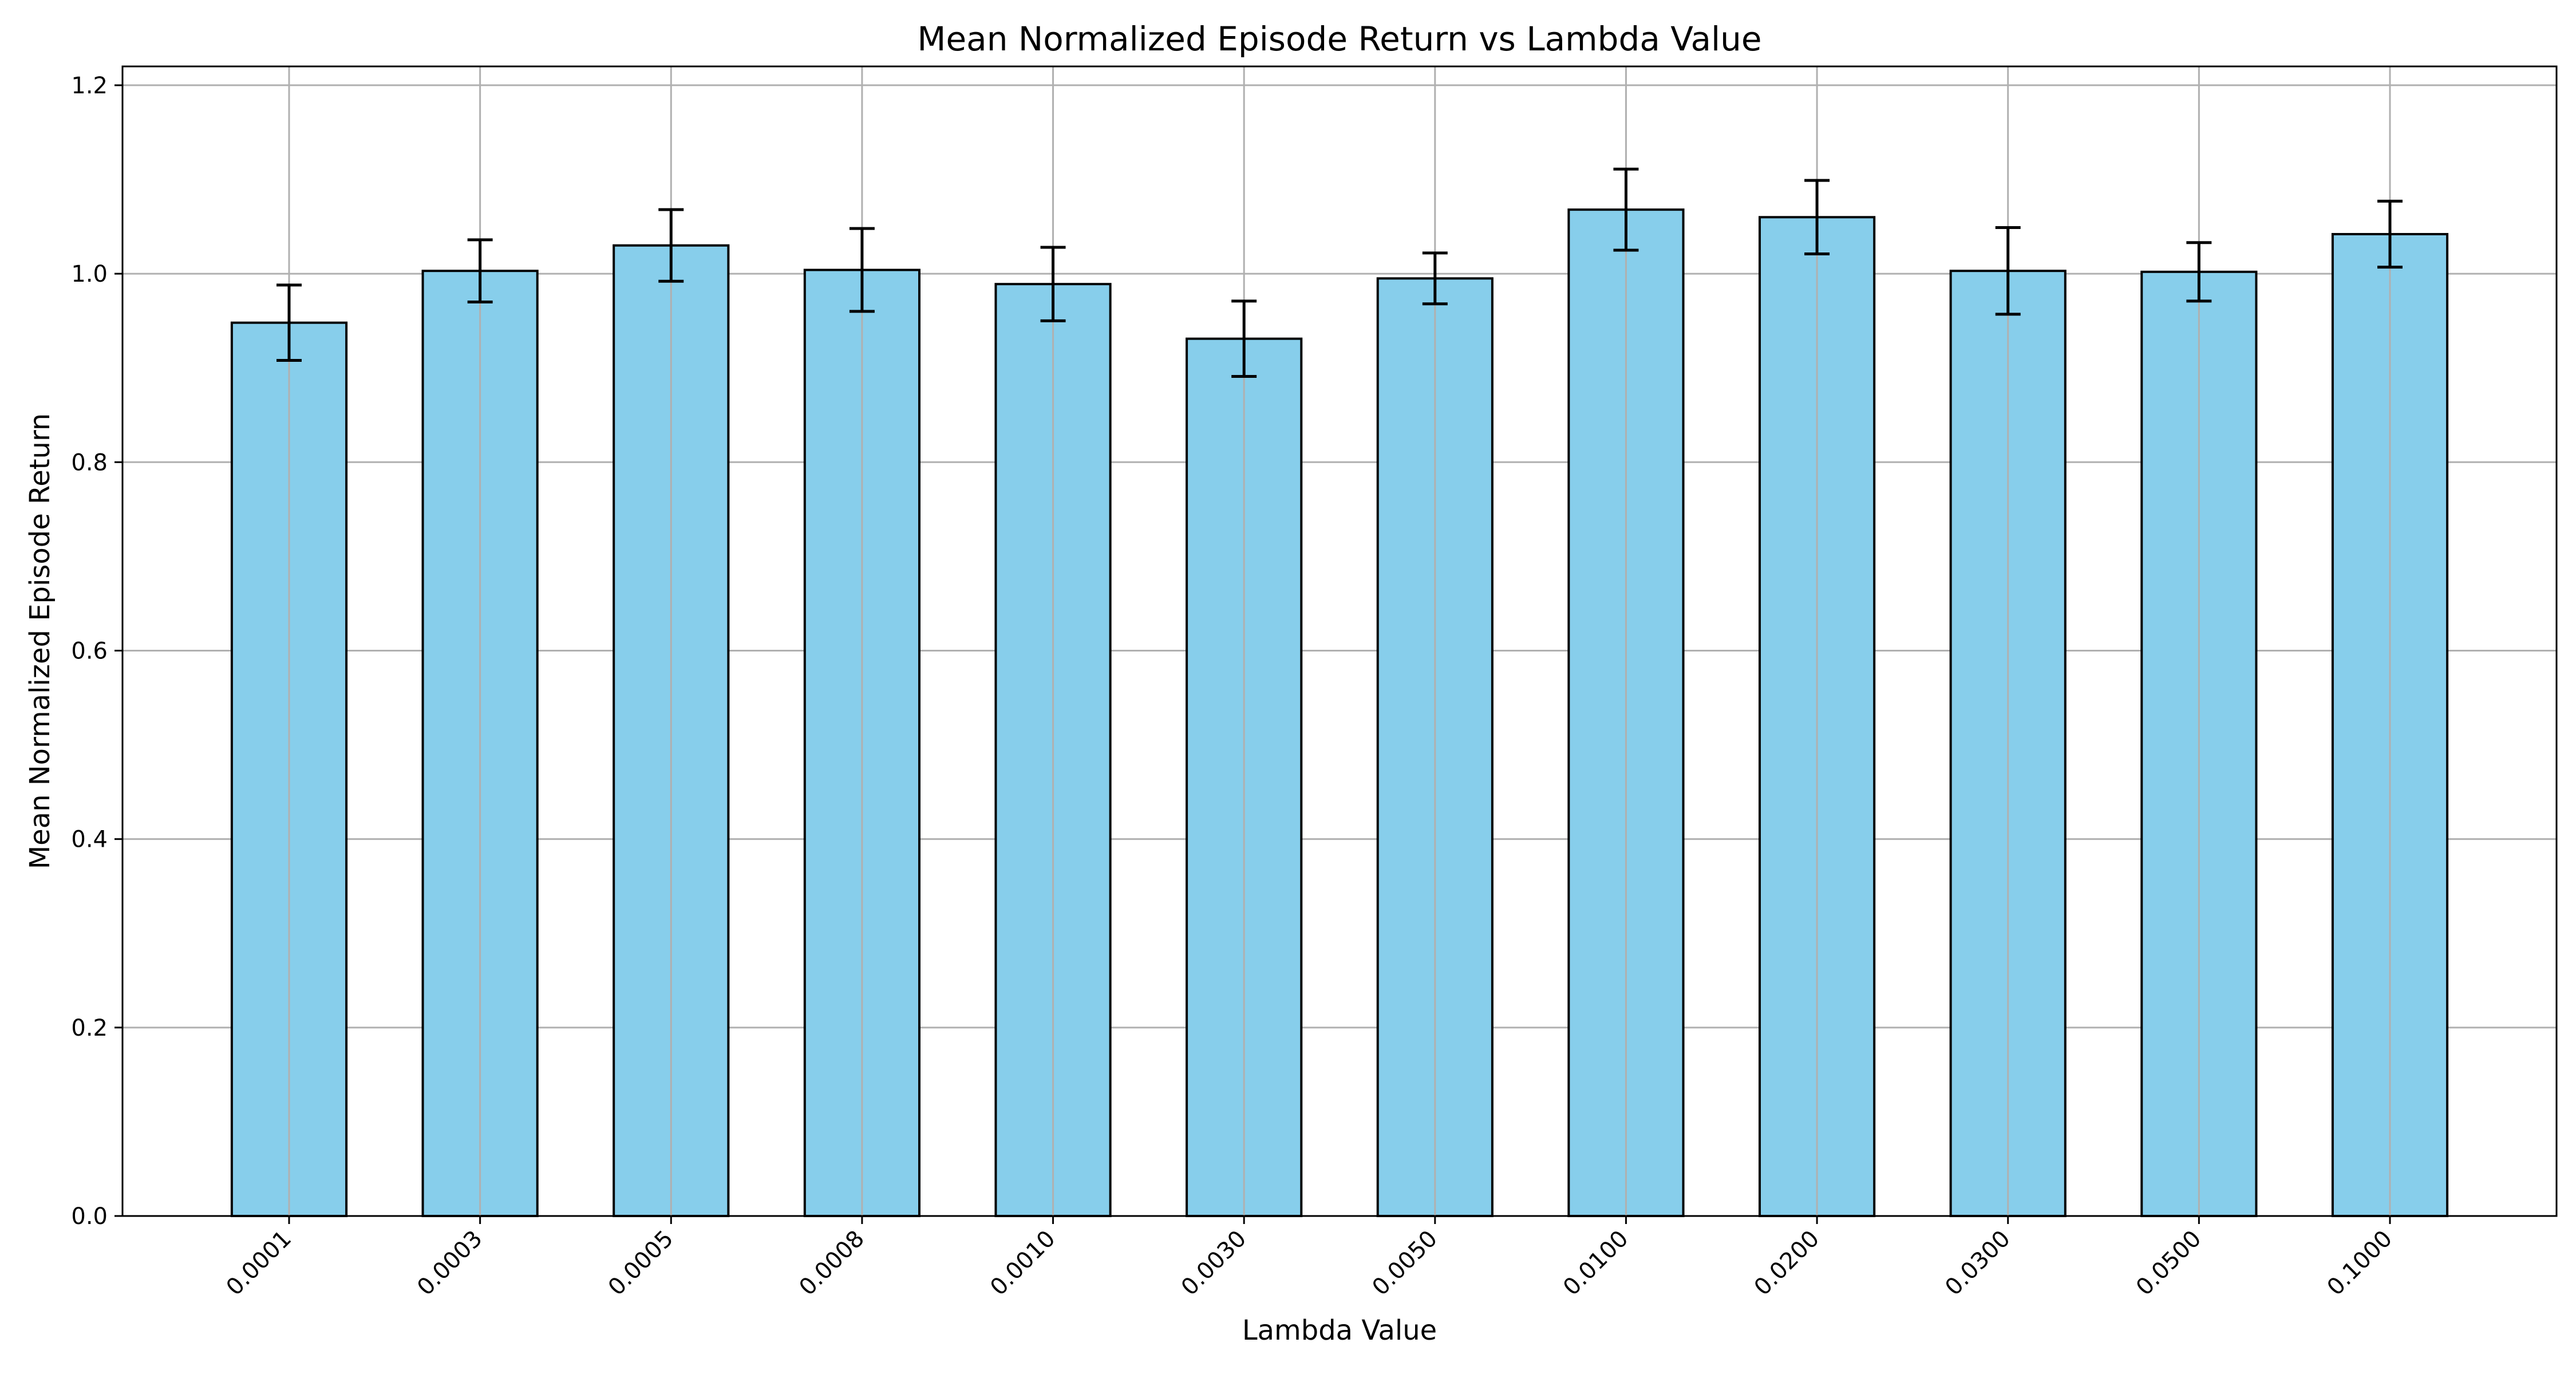 The height and width of the screenshot is (1374, 2576). Describe the element at coordinates (1339, 272) in the screenshot. I see `error-bars` at that location.